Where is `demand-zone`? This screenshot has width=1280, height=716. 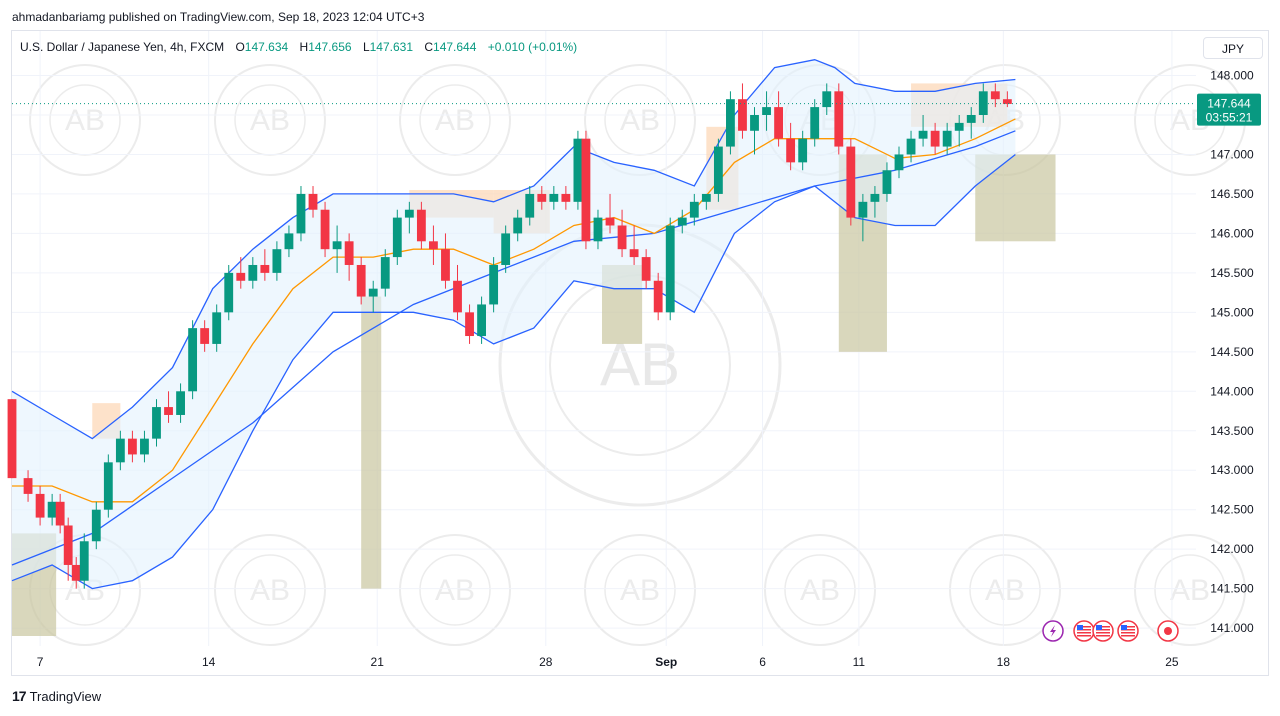 demand-zone is located at coordinates (371, 442).